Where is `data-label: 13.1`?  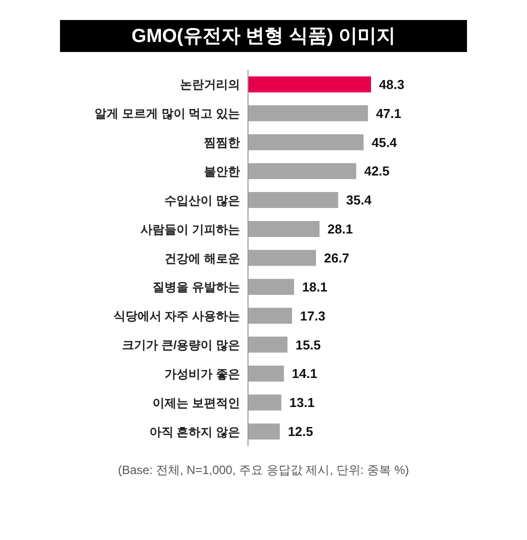
data-label: 13.1 is located at coordinates (302, 402).